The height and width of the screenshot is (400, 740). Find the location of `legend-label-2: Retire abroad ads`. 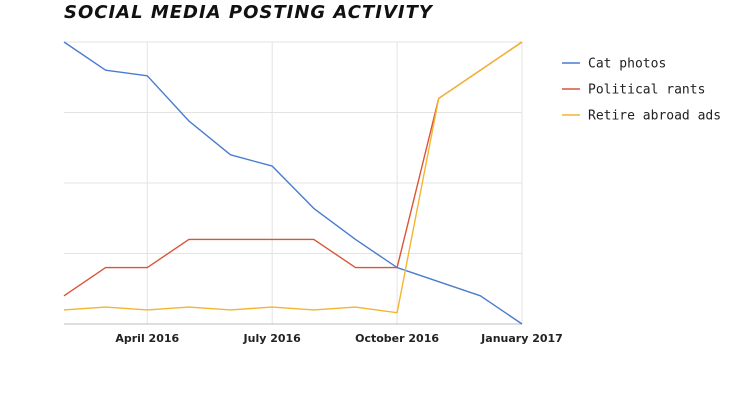

legend-label-2: Retire abroad ads is located at coordinates (654, 116).